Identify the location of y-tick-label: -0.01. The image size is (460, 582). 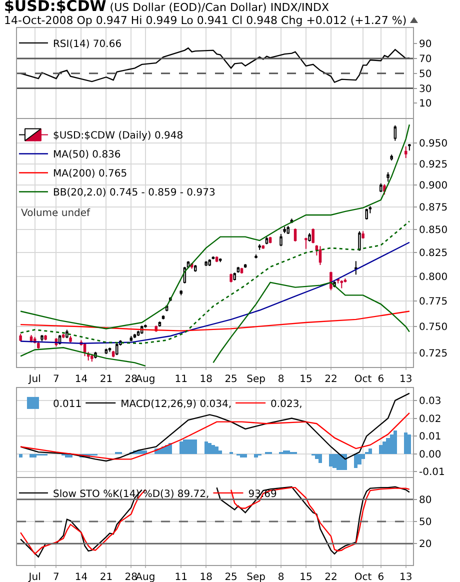
(432, 472).